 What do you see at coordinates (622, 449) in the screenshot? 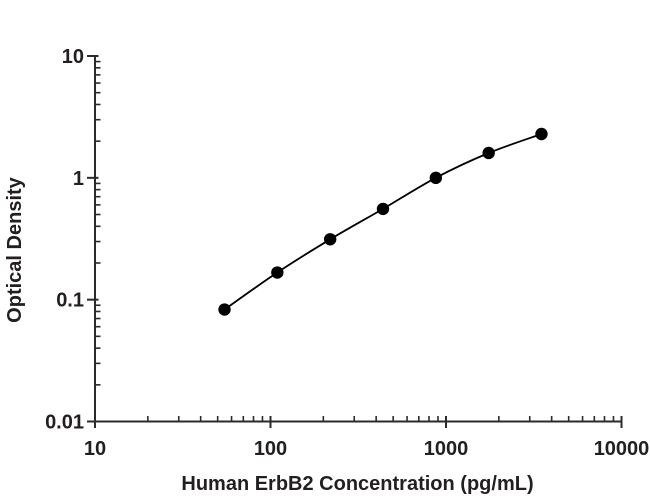
I see `x-tick-label: 10000` at bounding box center [622, 449].